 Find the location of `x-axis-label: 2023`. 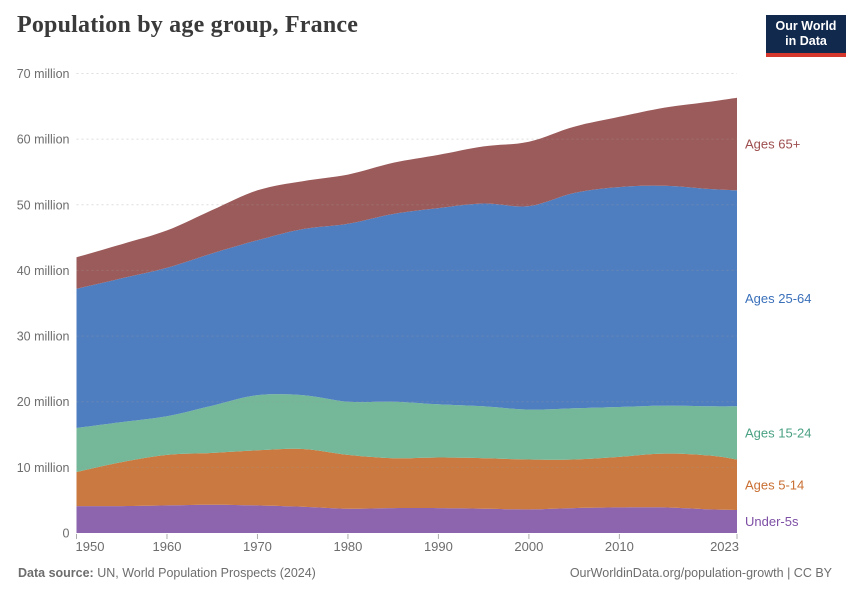

x-axis-label: 2023 is located at coordinates (724, 546).